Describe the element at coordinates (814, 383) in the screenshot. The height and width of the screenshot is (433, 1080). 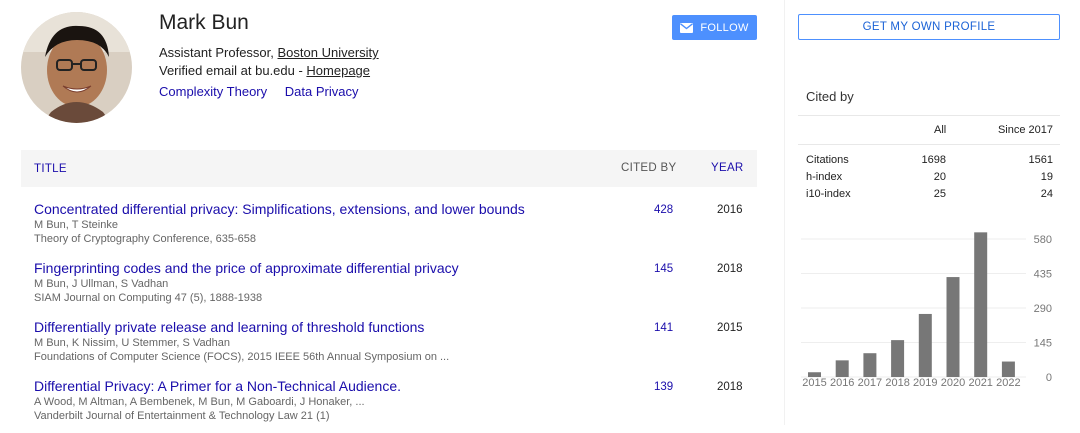
I see `chart-x-tick-label: 2015` at that location.